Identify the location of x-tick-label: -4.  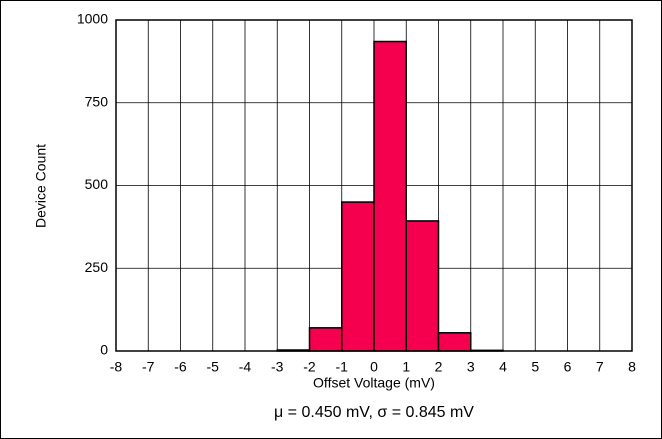
(245, 367).